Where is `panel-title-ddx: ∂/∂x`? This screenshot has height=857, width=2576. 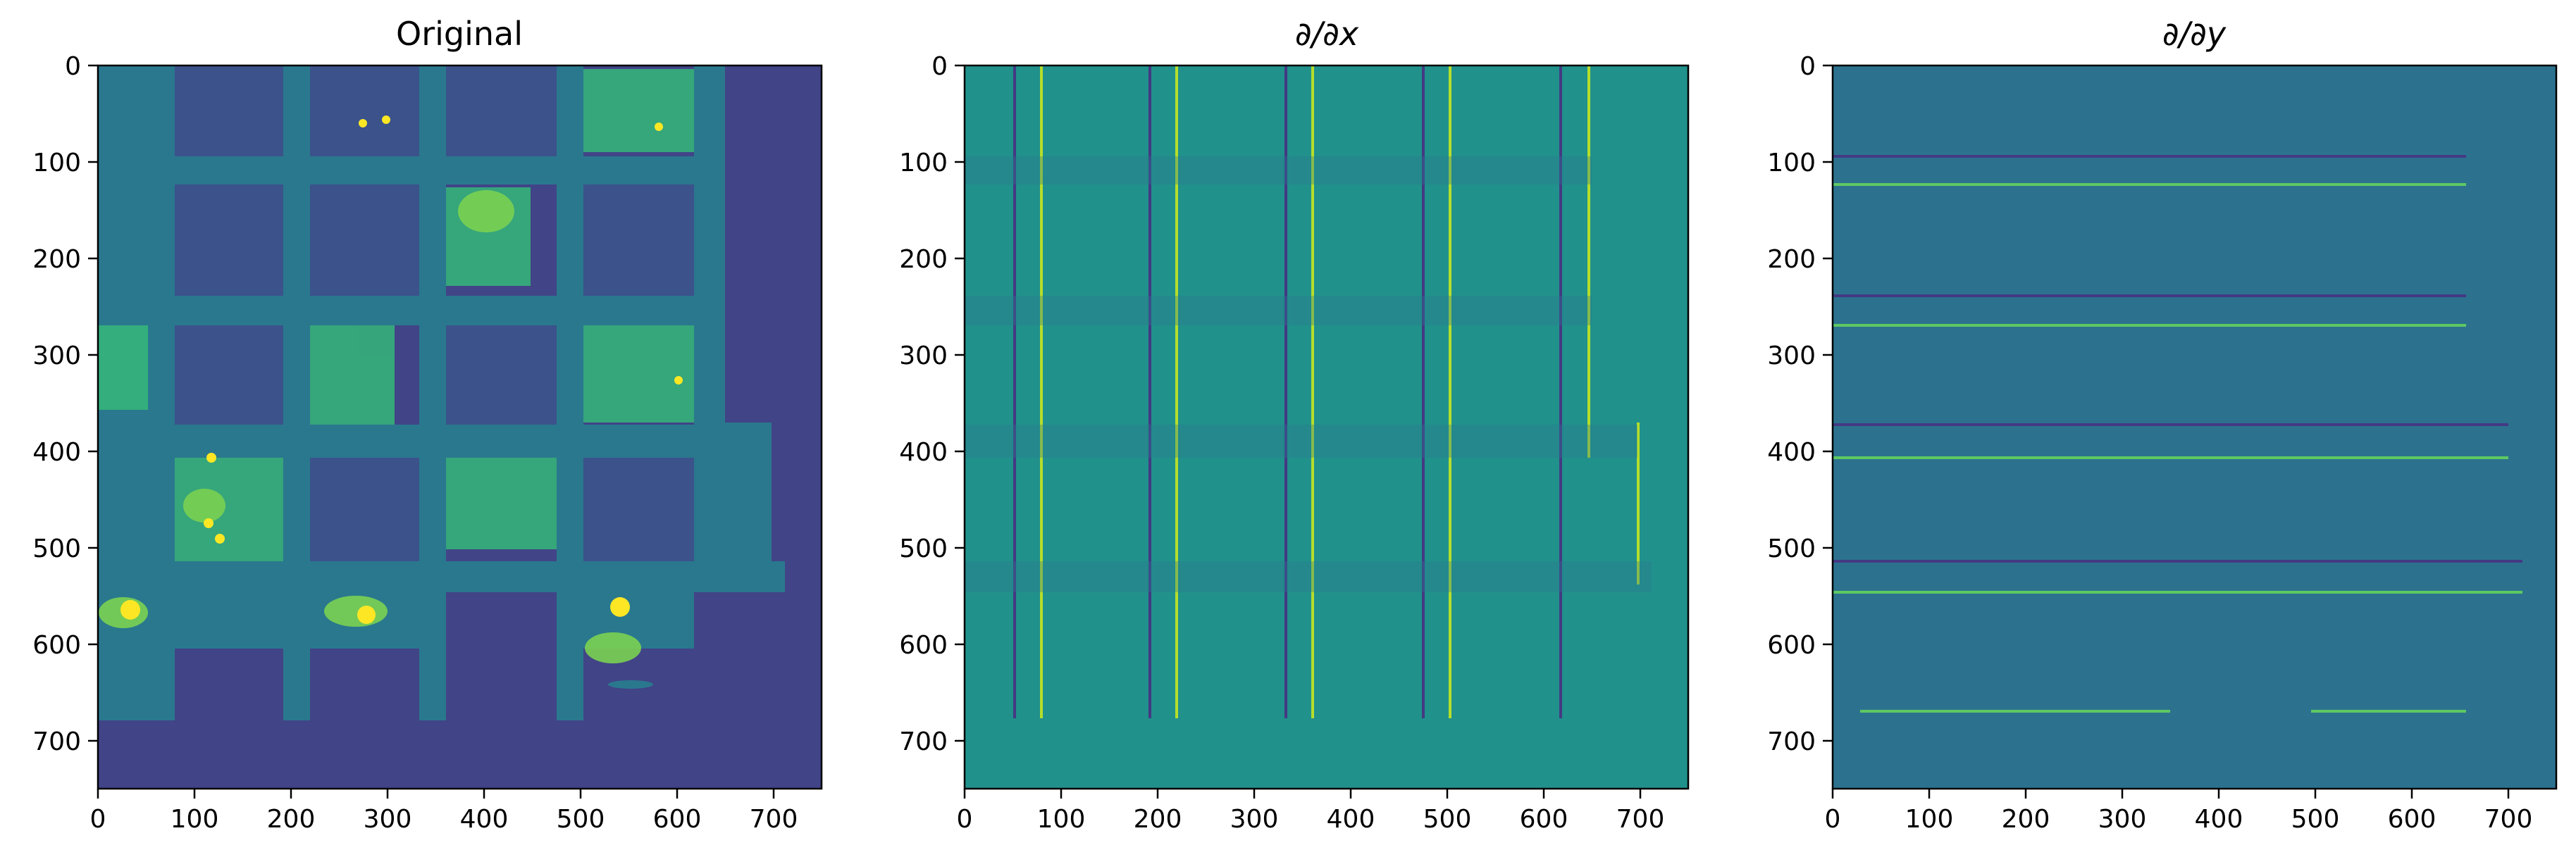
panel-title-ddx: ∂/∂x is located at coordinates (1327, 34).